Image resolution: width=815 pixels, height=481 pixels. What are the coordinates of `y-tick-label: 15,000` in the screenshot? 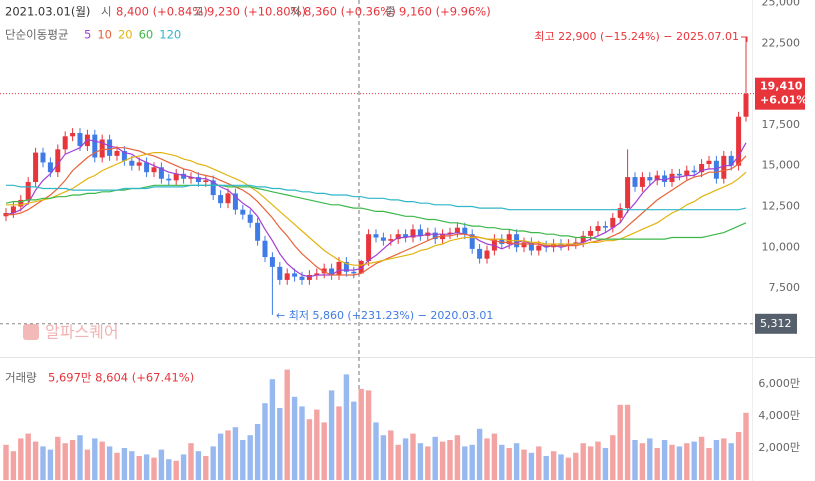 It's located at (781, 165).